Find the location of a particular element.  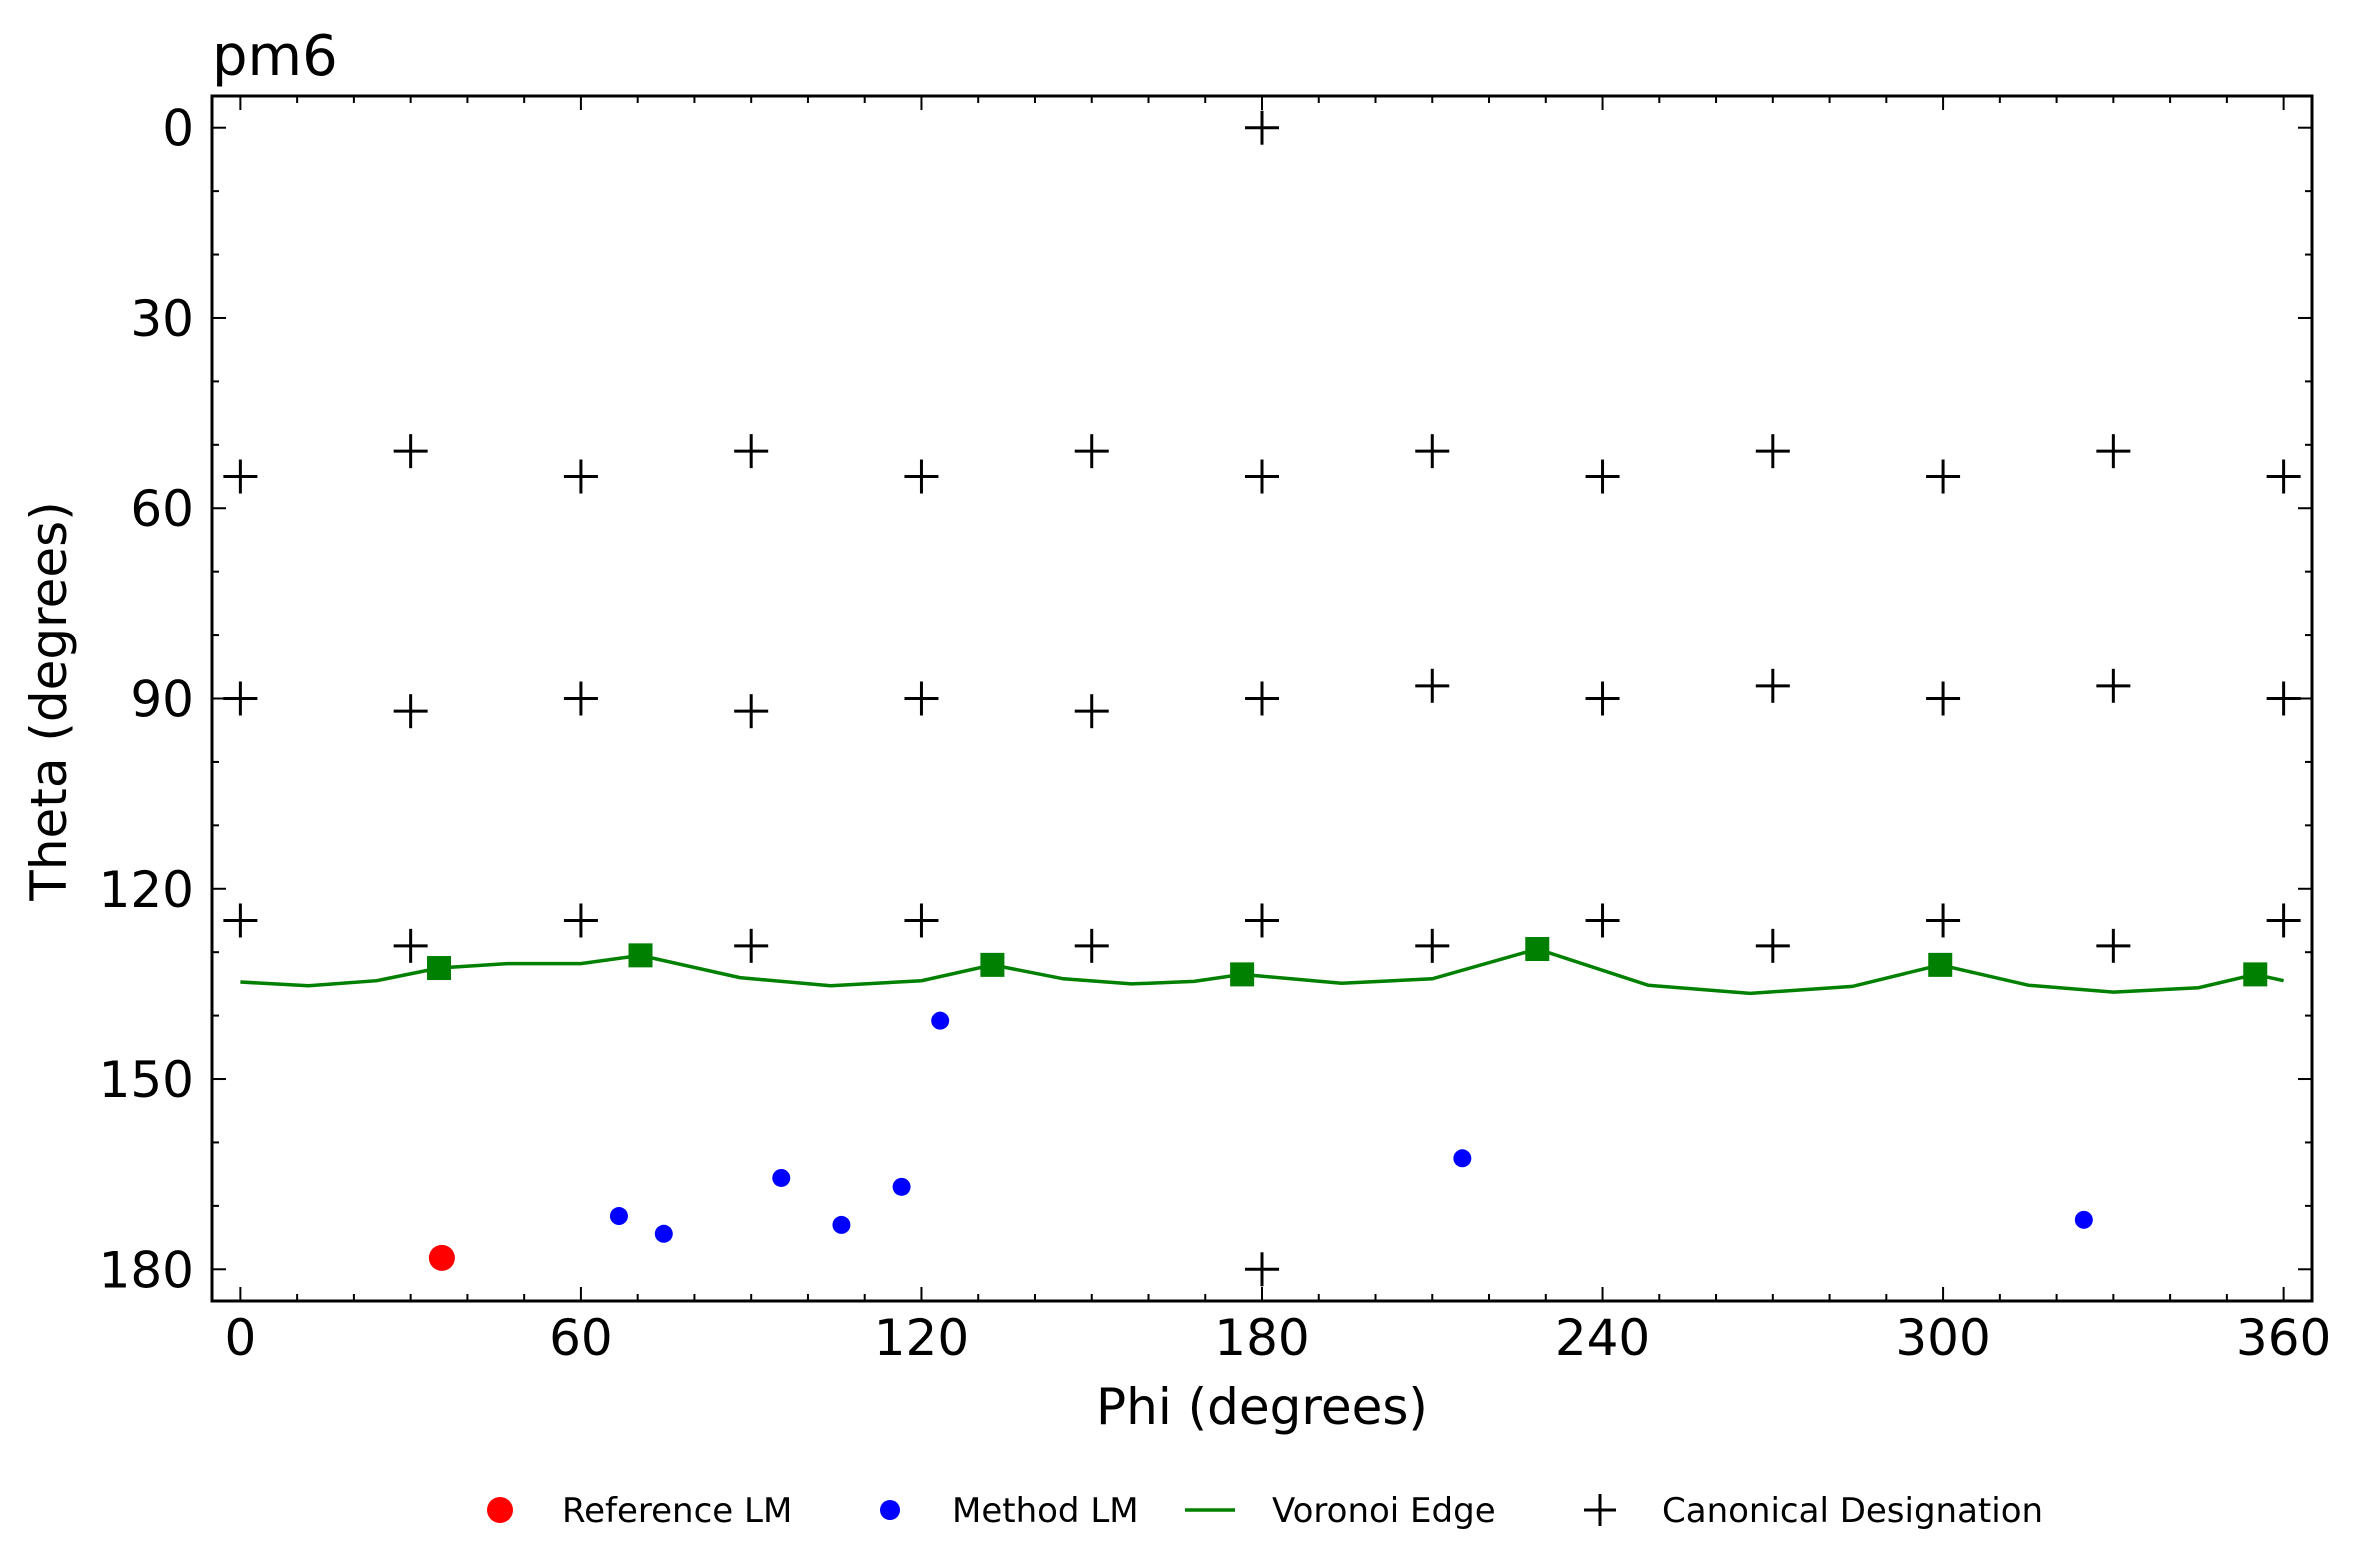

y-tick-label: 180 is located at coordinates (146, 1270).